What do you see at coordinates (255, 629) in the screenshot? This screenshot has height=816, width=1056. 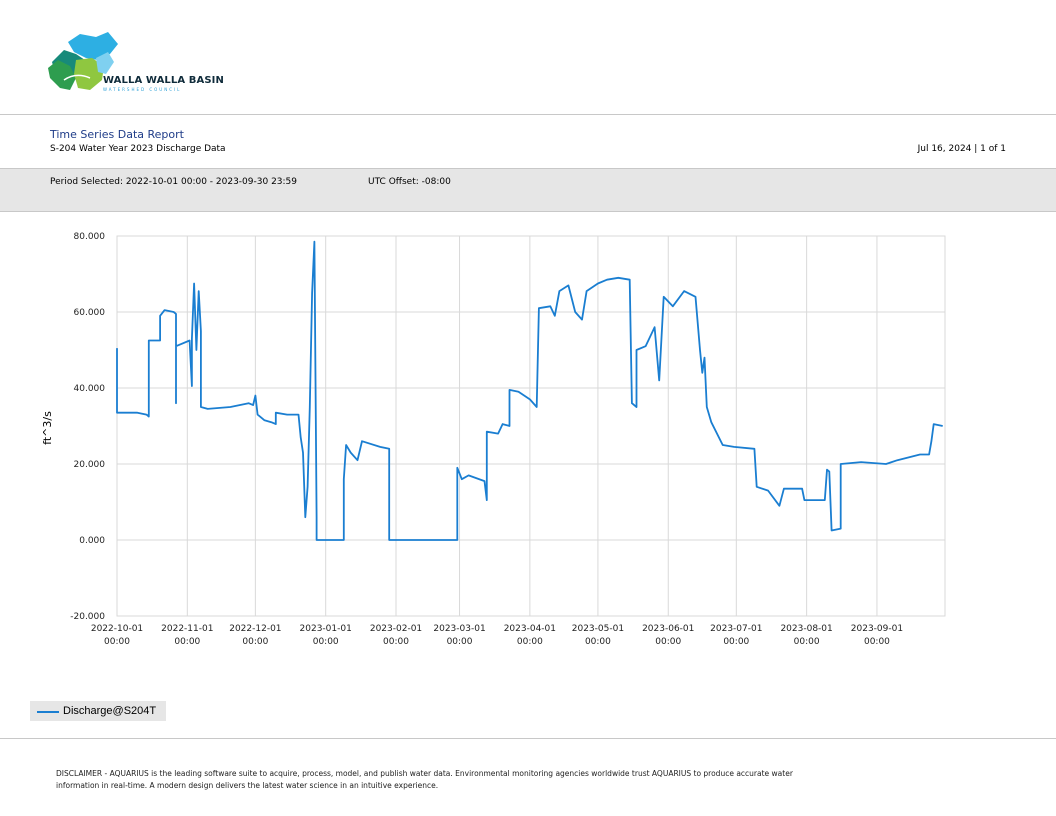 I see `x-tick-label: 2022-12-01` at bounding box center [255, 629].